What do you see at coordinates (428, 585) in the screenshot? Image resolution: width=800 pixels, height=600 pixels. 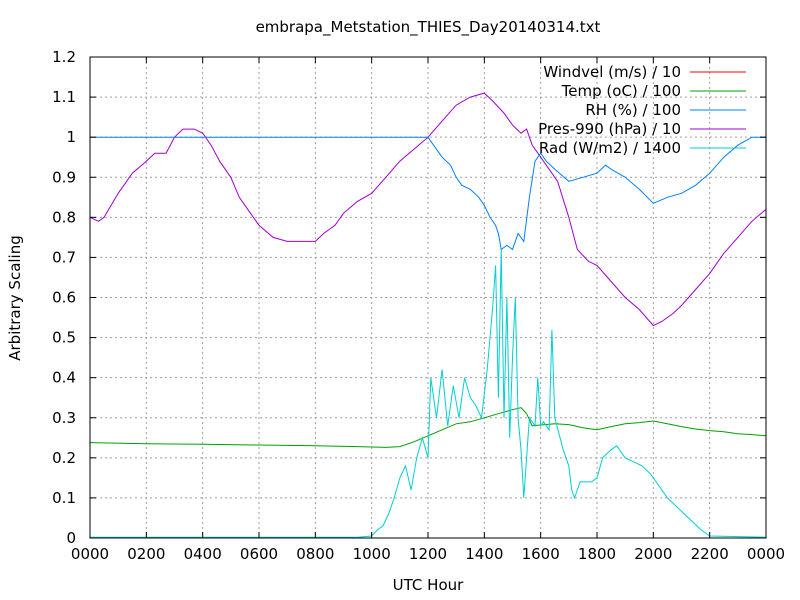 I see `x-axis-label: UTC Hour` at bounding box center [428, 585].